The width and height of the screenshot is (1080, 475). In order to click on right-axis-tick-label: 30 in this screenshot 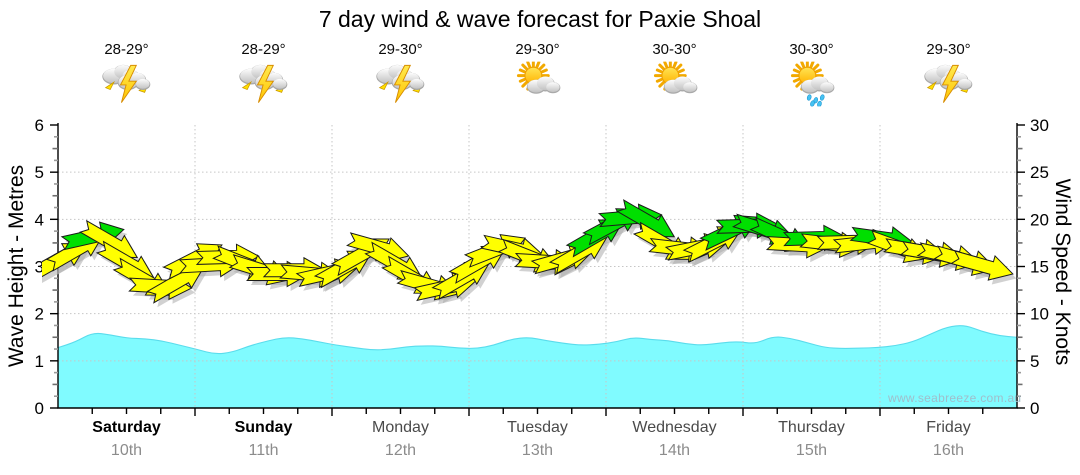, I will do `click(1039, 125)`.